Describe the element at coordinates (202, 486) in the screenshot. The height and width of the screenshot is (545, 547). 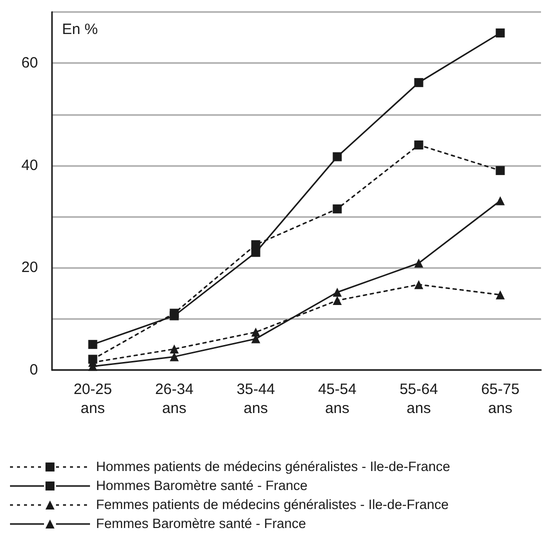
I see `legend-label: Hommes Baromètre santé - France` at that location.